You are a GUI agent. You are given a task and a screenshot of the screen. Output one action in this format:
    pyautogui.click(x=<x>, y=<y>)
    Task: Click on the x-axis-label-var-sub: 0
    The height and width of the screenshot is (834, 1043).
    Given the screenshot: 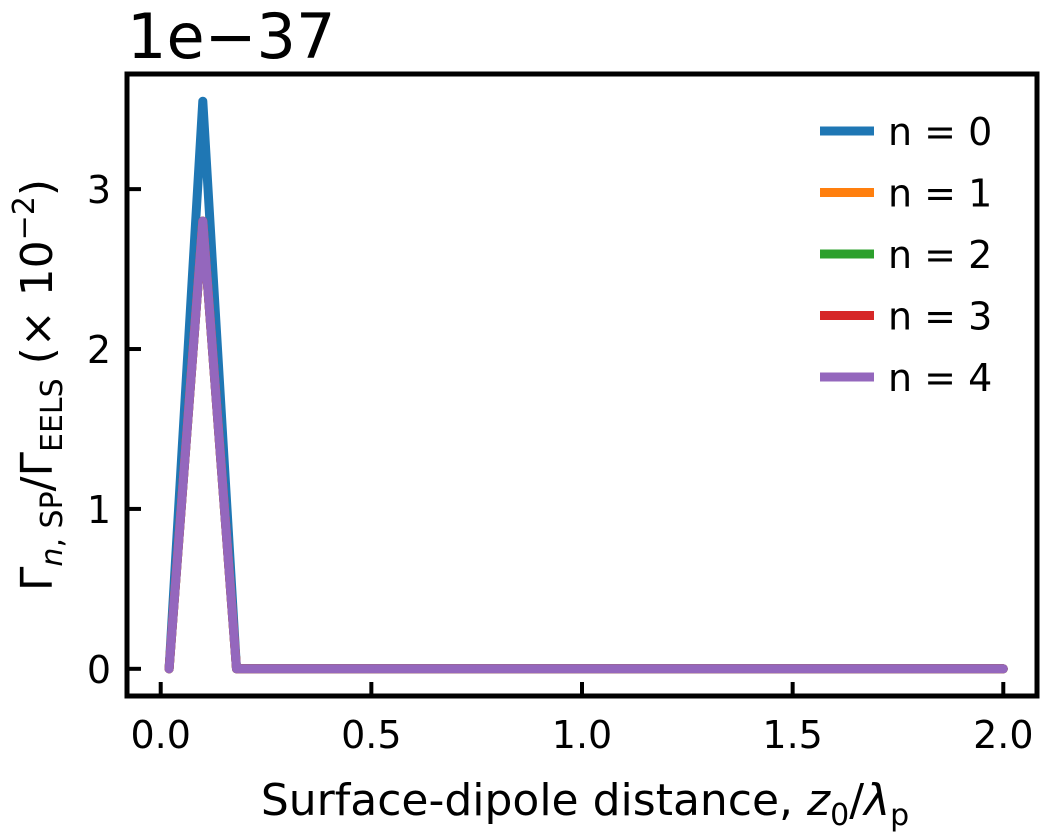 What is the action you would take?
    pyautogui.click(x=839, y=815)
    